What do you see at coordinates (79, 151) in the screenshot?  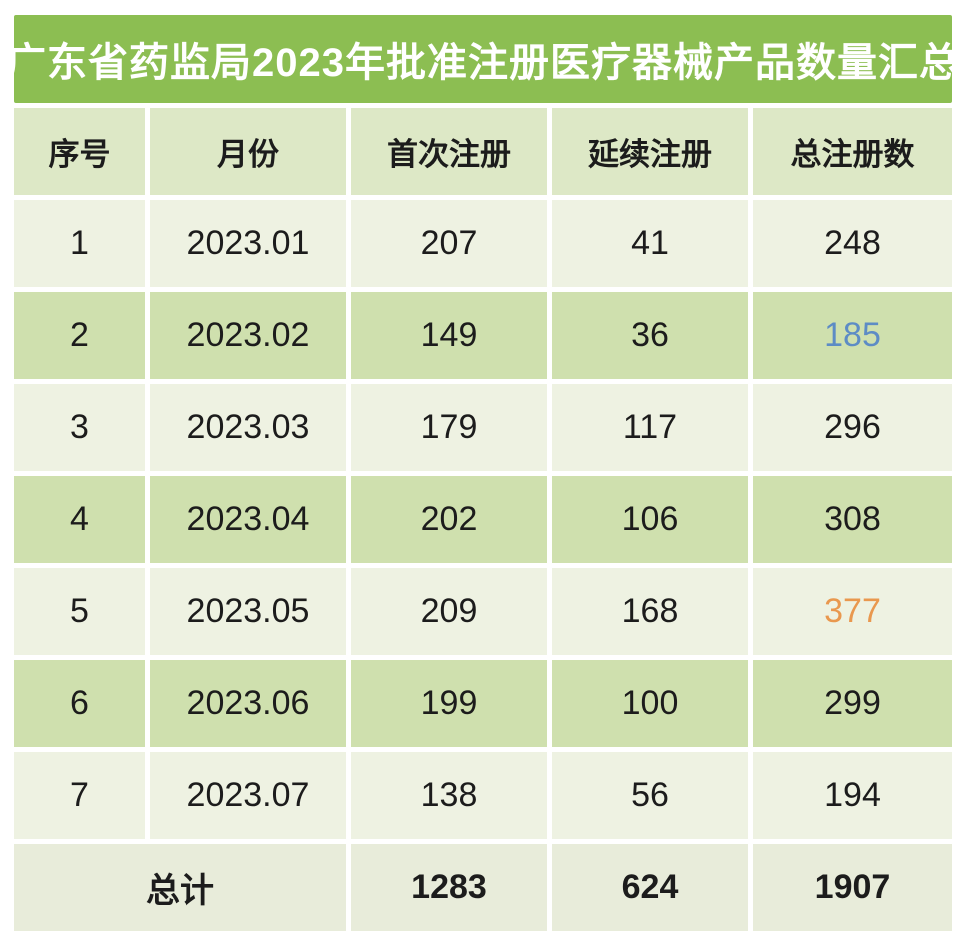 I see `column-header-seq: 序号` at bounding box center [79, 151].